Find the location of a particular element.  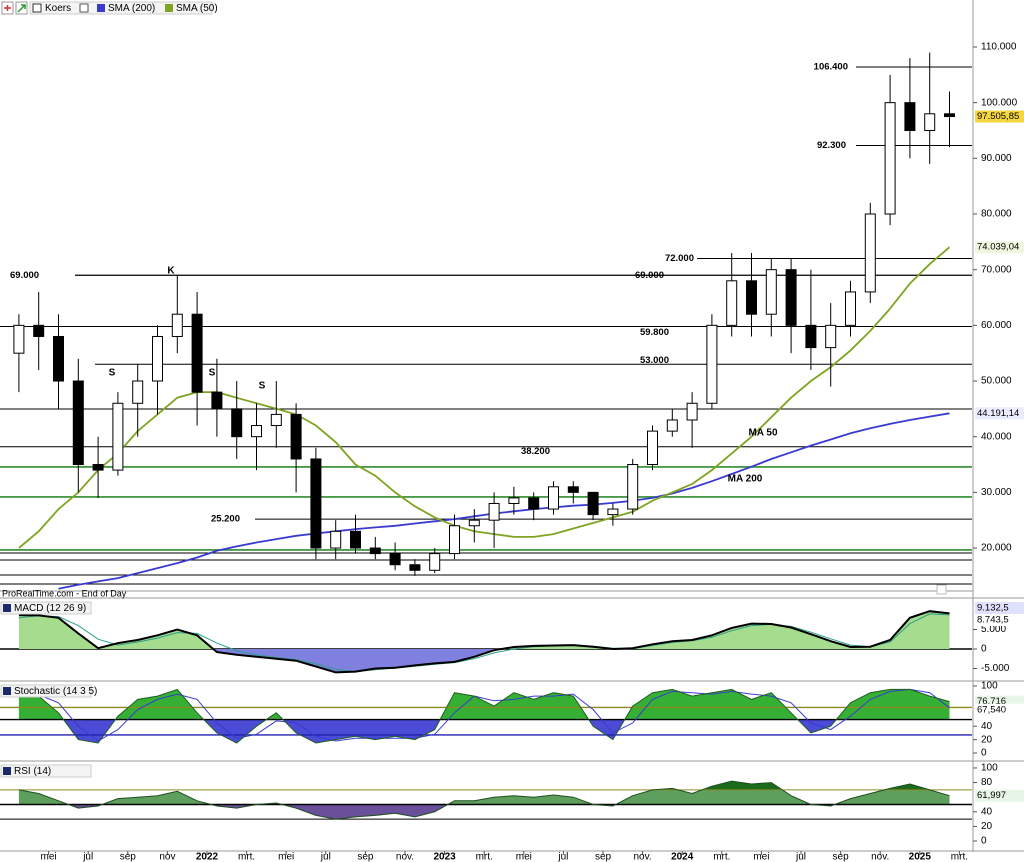

x-tick-label: nov is located at coordinates (167, 857).